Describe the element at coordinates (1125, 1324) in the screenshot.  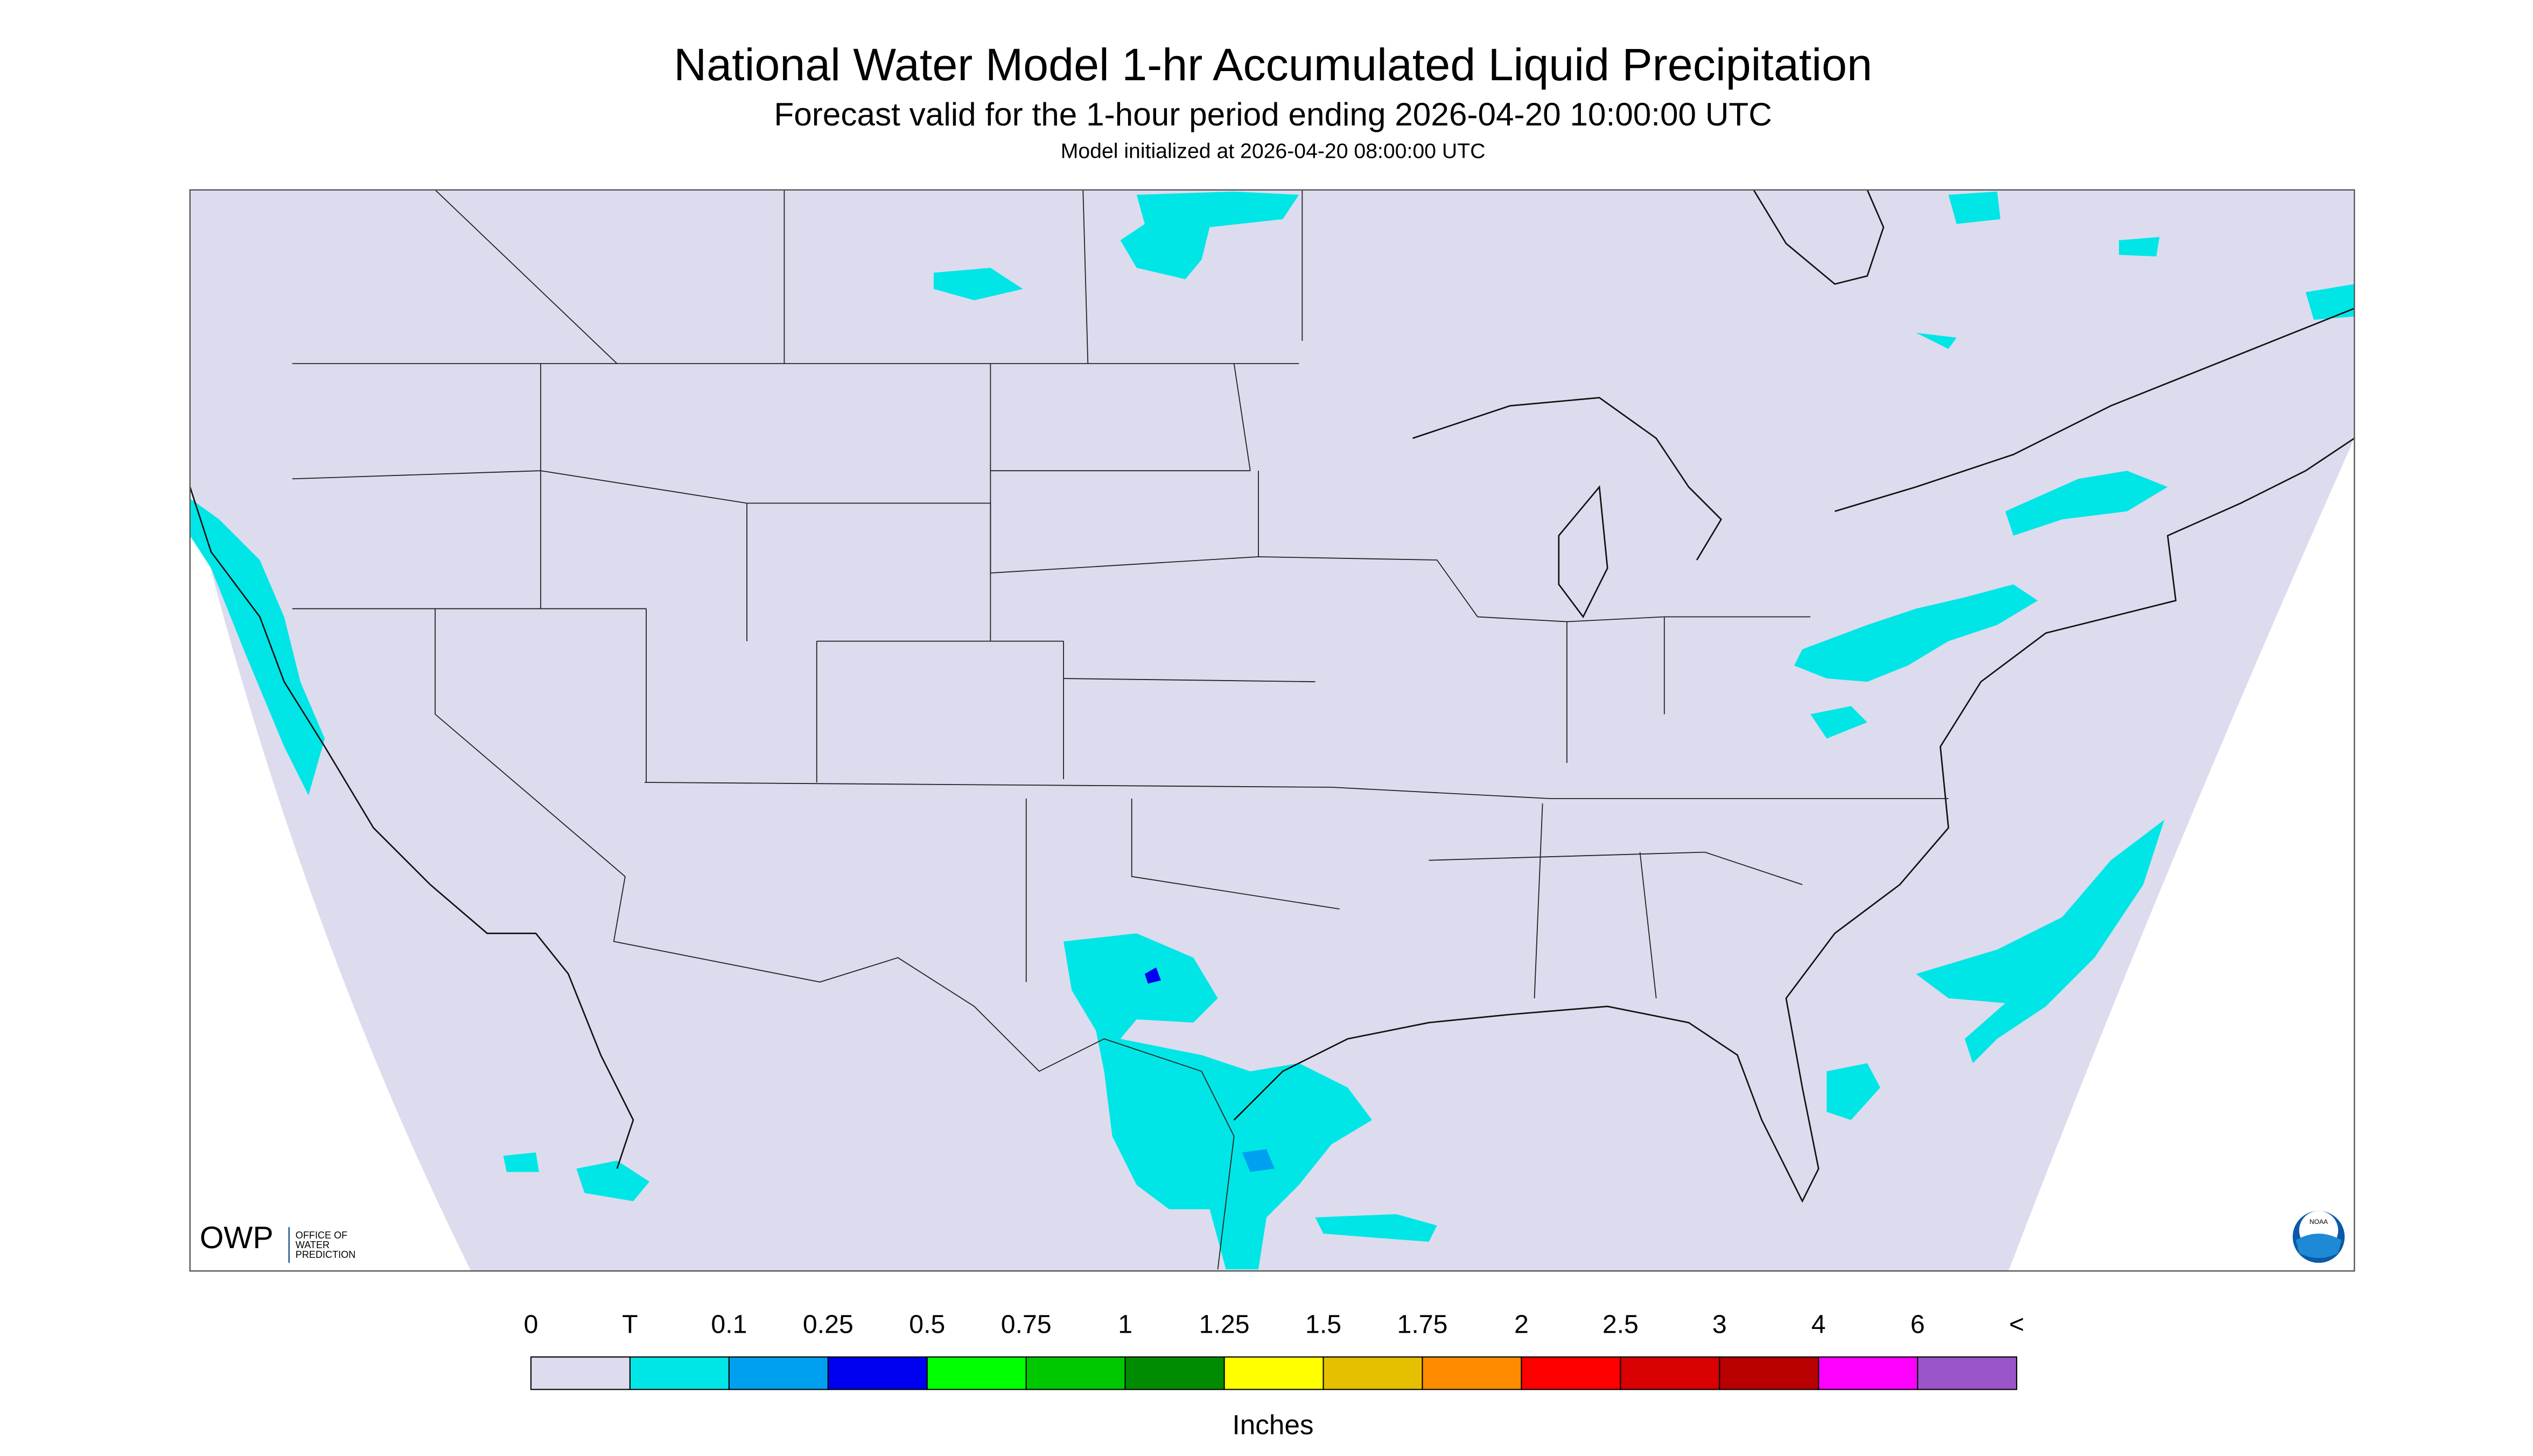
I see `legend-label: 1` at that location.